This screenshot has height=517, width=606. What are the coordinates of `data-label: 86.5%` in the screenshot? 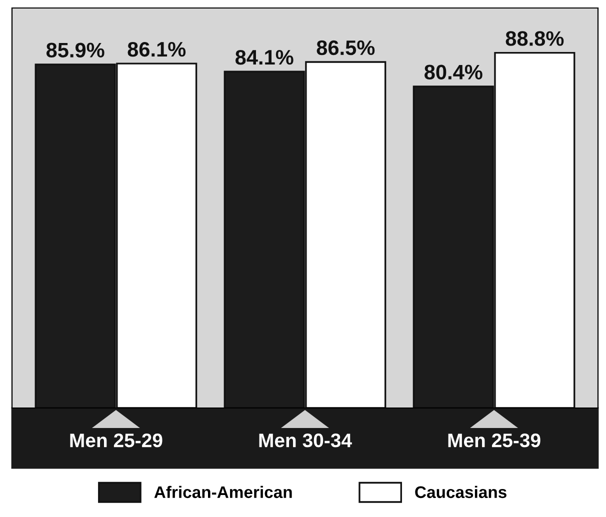 It's located at (345, 48).